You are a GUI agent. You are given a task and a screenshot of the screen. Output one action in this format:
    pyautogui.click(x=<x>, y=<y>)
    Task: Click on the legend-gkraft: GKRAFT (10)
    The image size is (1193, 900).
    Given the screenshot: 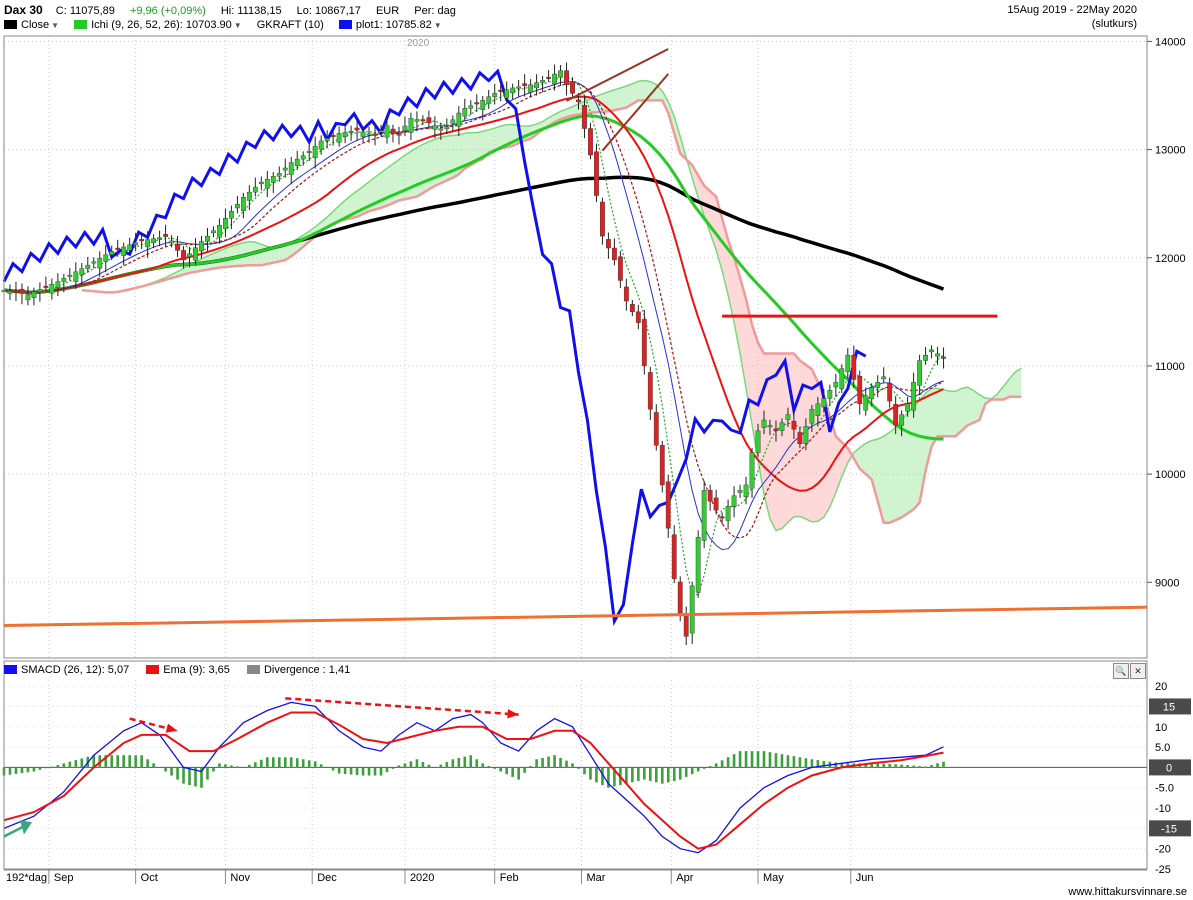 What is the action you would take?
    pyautogui.click(x=290, y=25)
    